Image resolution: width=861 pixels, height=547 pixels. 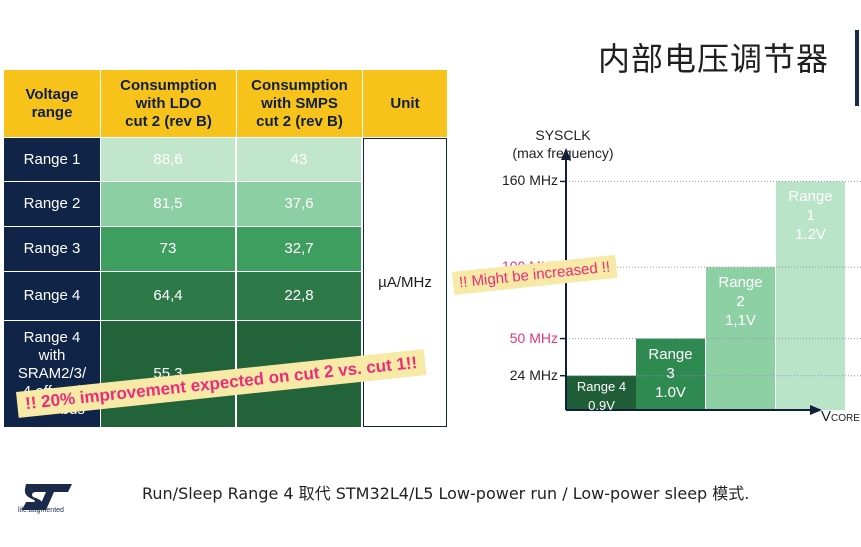 I want to click on cell-ldo-range-1: 88,6, so click(x=168, y=159).